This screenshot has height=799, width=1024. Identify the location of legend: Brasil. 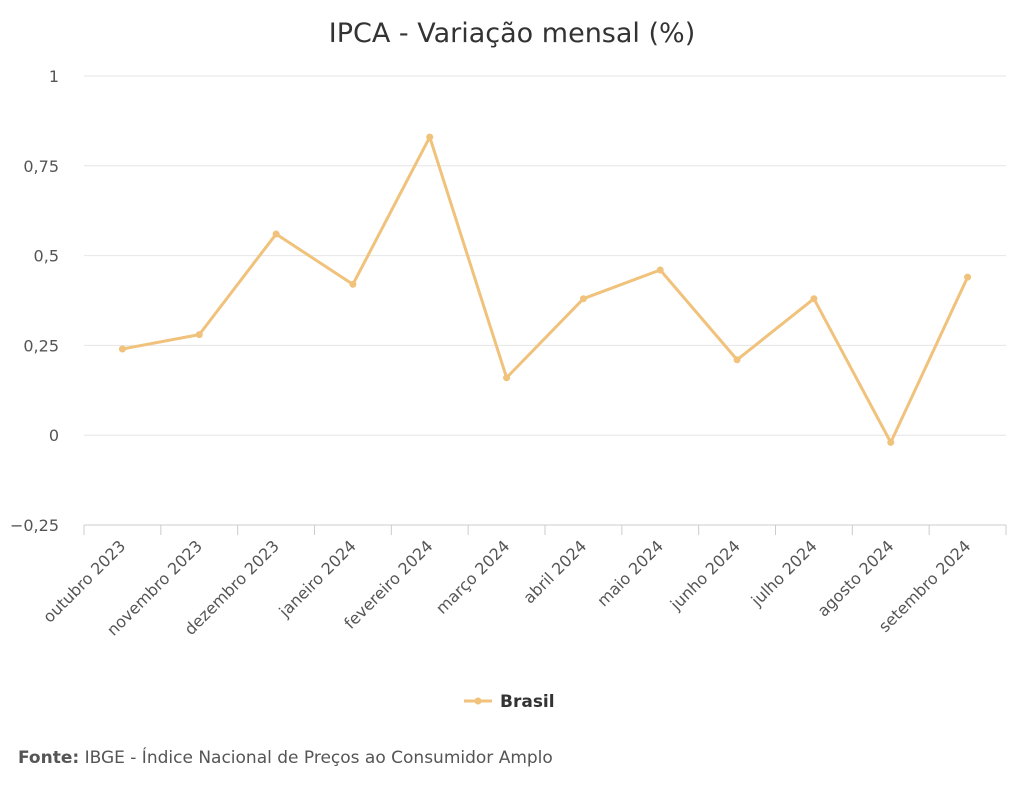
(509, 702).